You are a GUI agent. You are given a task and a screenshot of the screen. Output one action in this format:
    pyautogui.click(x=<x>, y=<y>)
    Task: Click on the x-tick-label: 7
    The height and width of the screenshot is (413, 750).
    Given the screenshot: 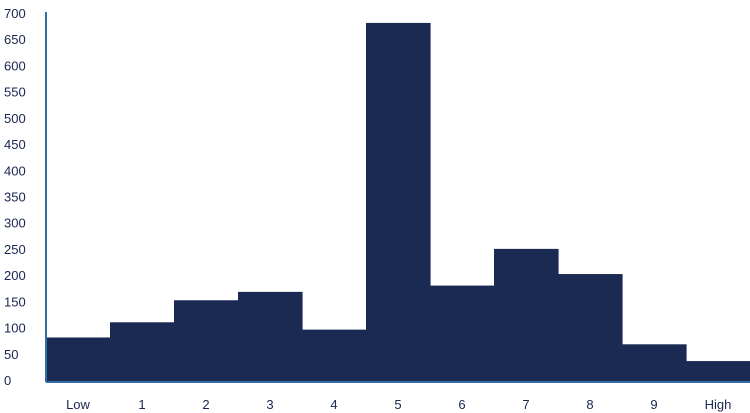 What is the action you would take?
    pyautogui.click(x=525, y=404)
    